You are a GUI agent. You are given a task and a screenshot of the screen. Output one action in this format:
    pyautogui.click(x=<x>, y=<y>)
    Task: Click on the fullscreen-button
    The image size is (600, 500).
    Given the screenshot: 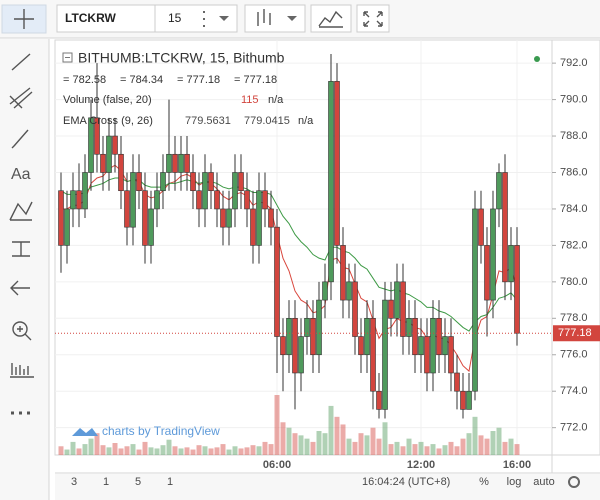 What is the action you would take?
    pyautogui.click(x=373, y=18)
    